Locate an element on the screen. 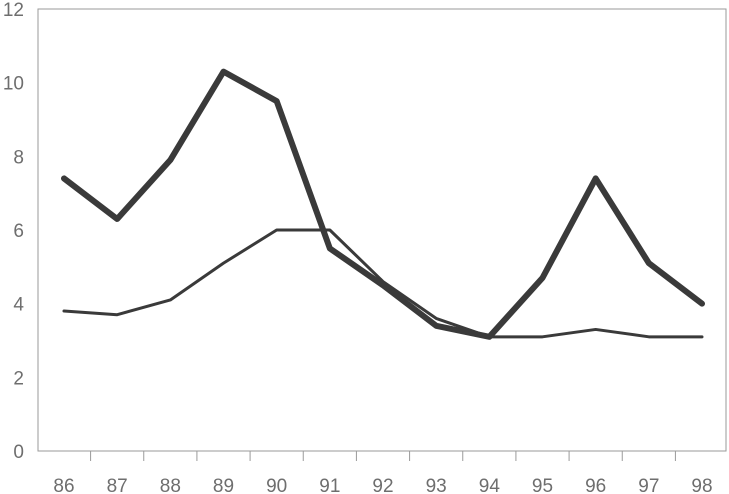 This screenshot has width=729, height=494. x-tick-label: 88 is located at coordinates (170, 485).